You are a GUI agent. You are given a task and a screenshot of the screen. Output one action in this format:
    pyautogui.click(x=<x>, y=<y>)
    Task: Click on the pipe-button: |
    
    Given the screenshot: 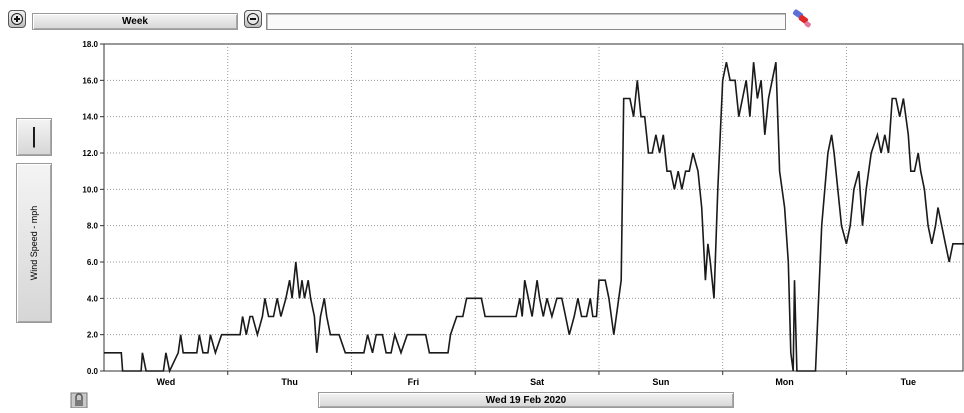 What is the action you would take?
    pyautogui.click(x=34, y=137)
    